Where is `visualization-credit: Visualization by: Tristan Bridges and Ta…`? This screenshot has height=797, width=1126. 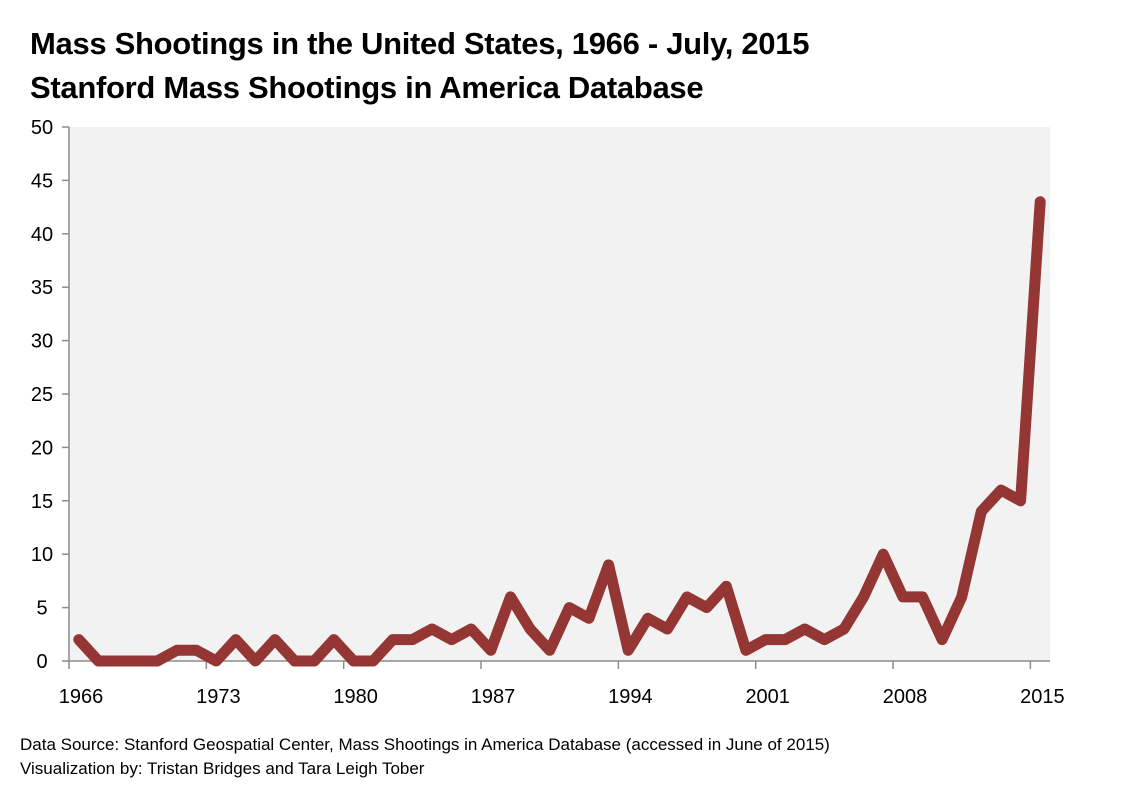
visualization-credit: Visualization by: Tristan Bridges and Ta… is located at coordinates (222, 768).